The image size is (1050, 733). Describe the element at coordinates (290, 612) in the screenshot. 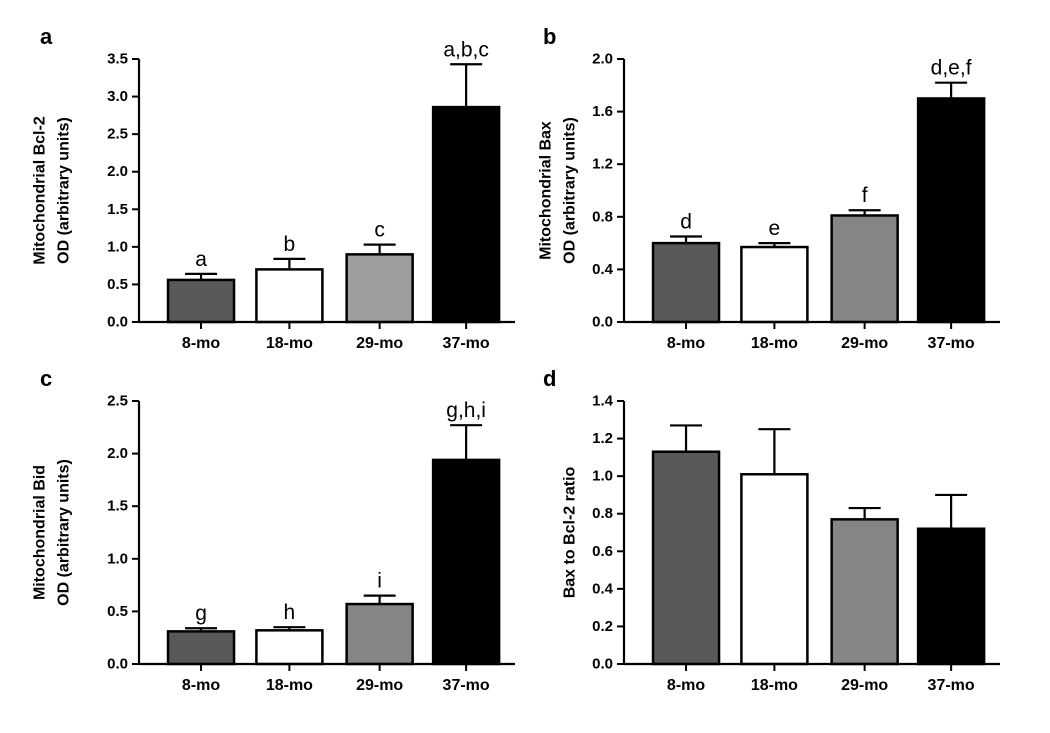

I see `significance-label: h` at that location.